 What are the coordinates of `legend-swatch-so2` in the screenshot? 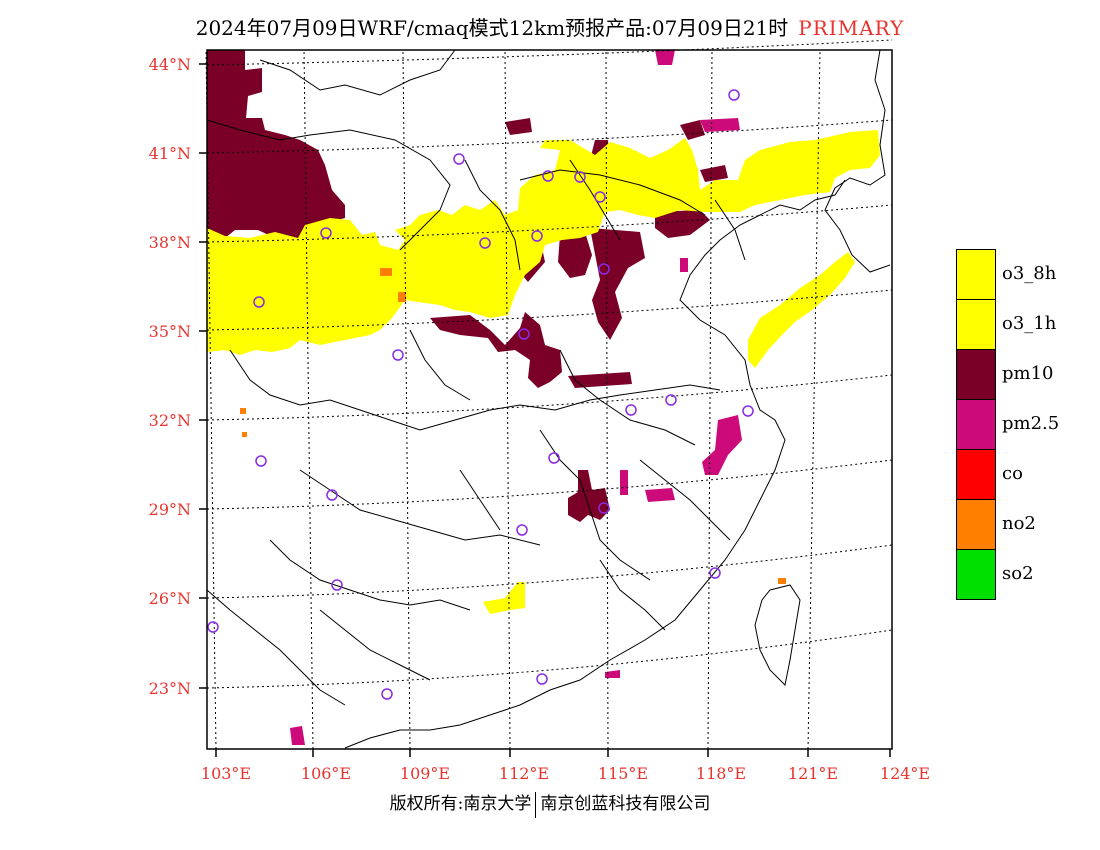 It's located at (976, 574).